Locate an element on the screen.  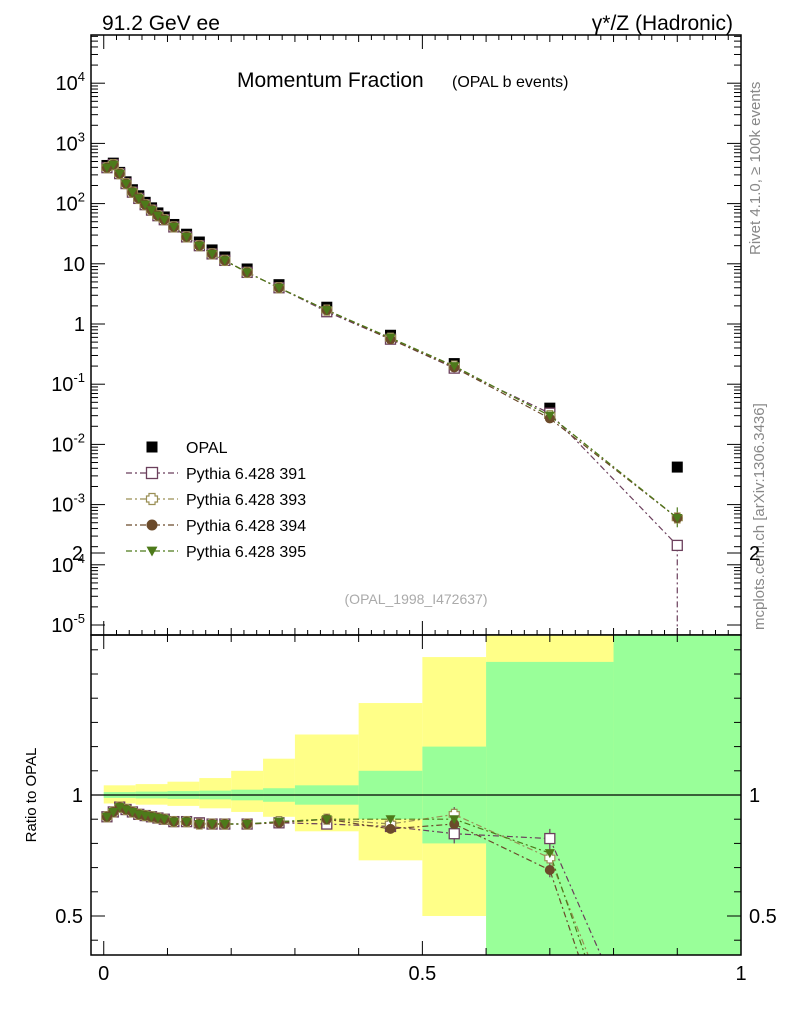
legend-label: OPAL is located at coordinates (207, 448).